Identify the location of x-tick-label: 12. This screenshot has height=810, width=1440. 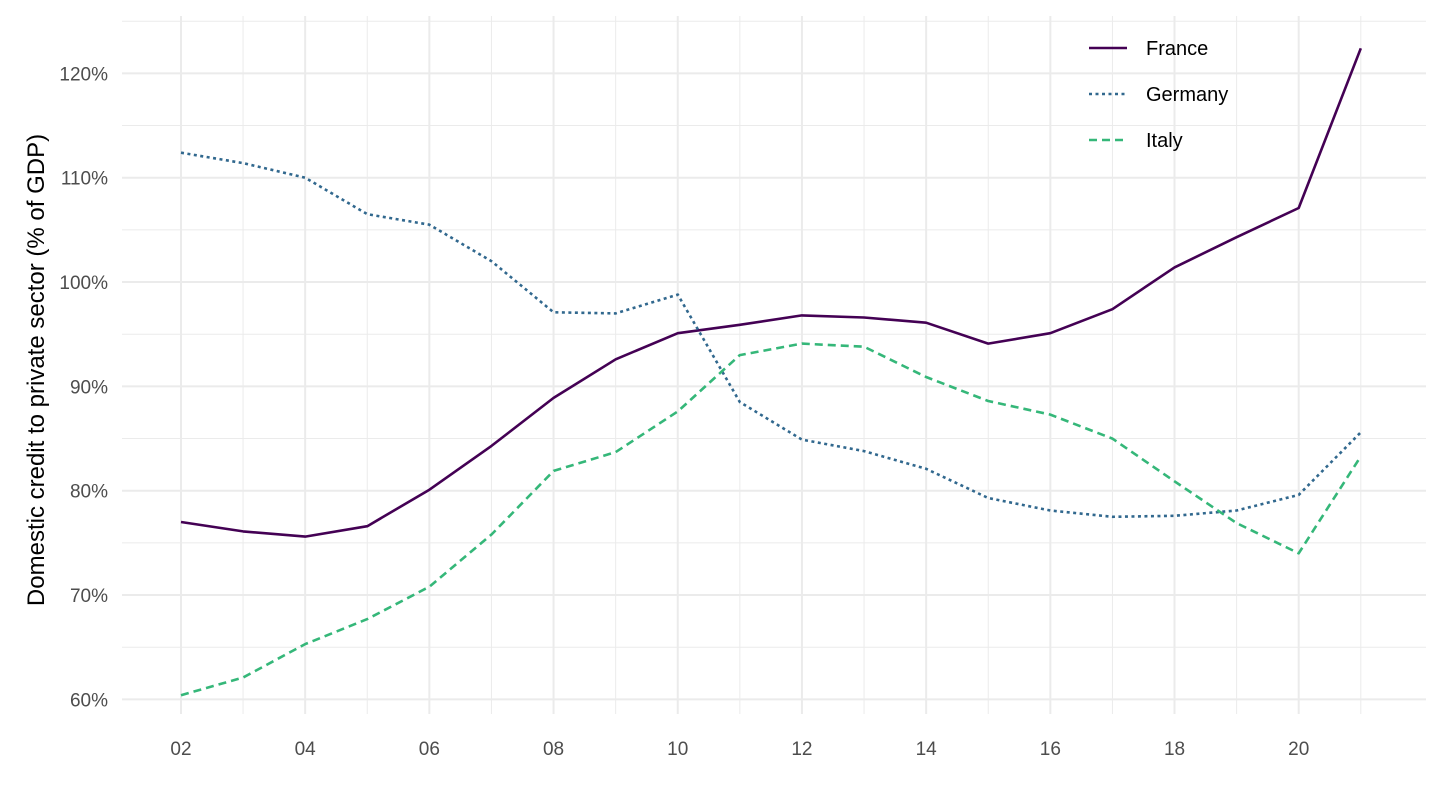
(801, 749).